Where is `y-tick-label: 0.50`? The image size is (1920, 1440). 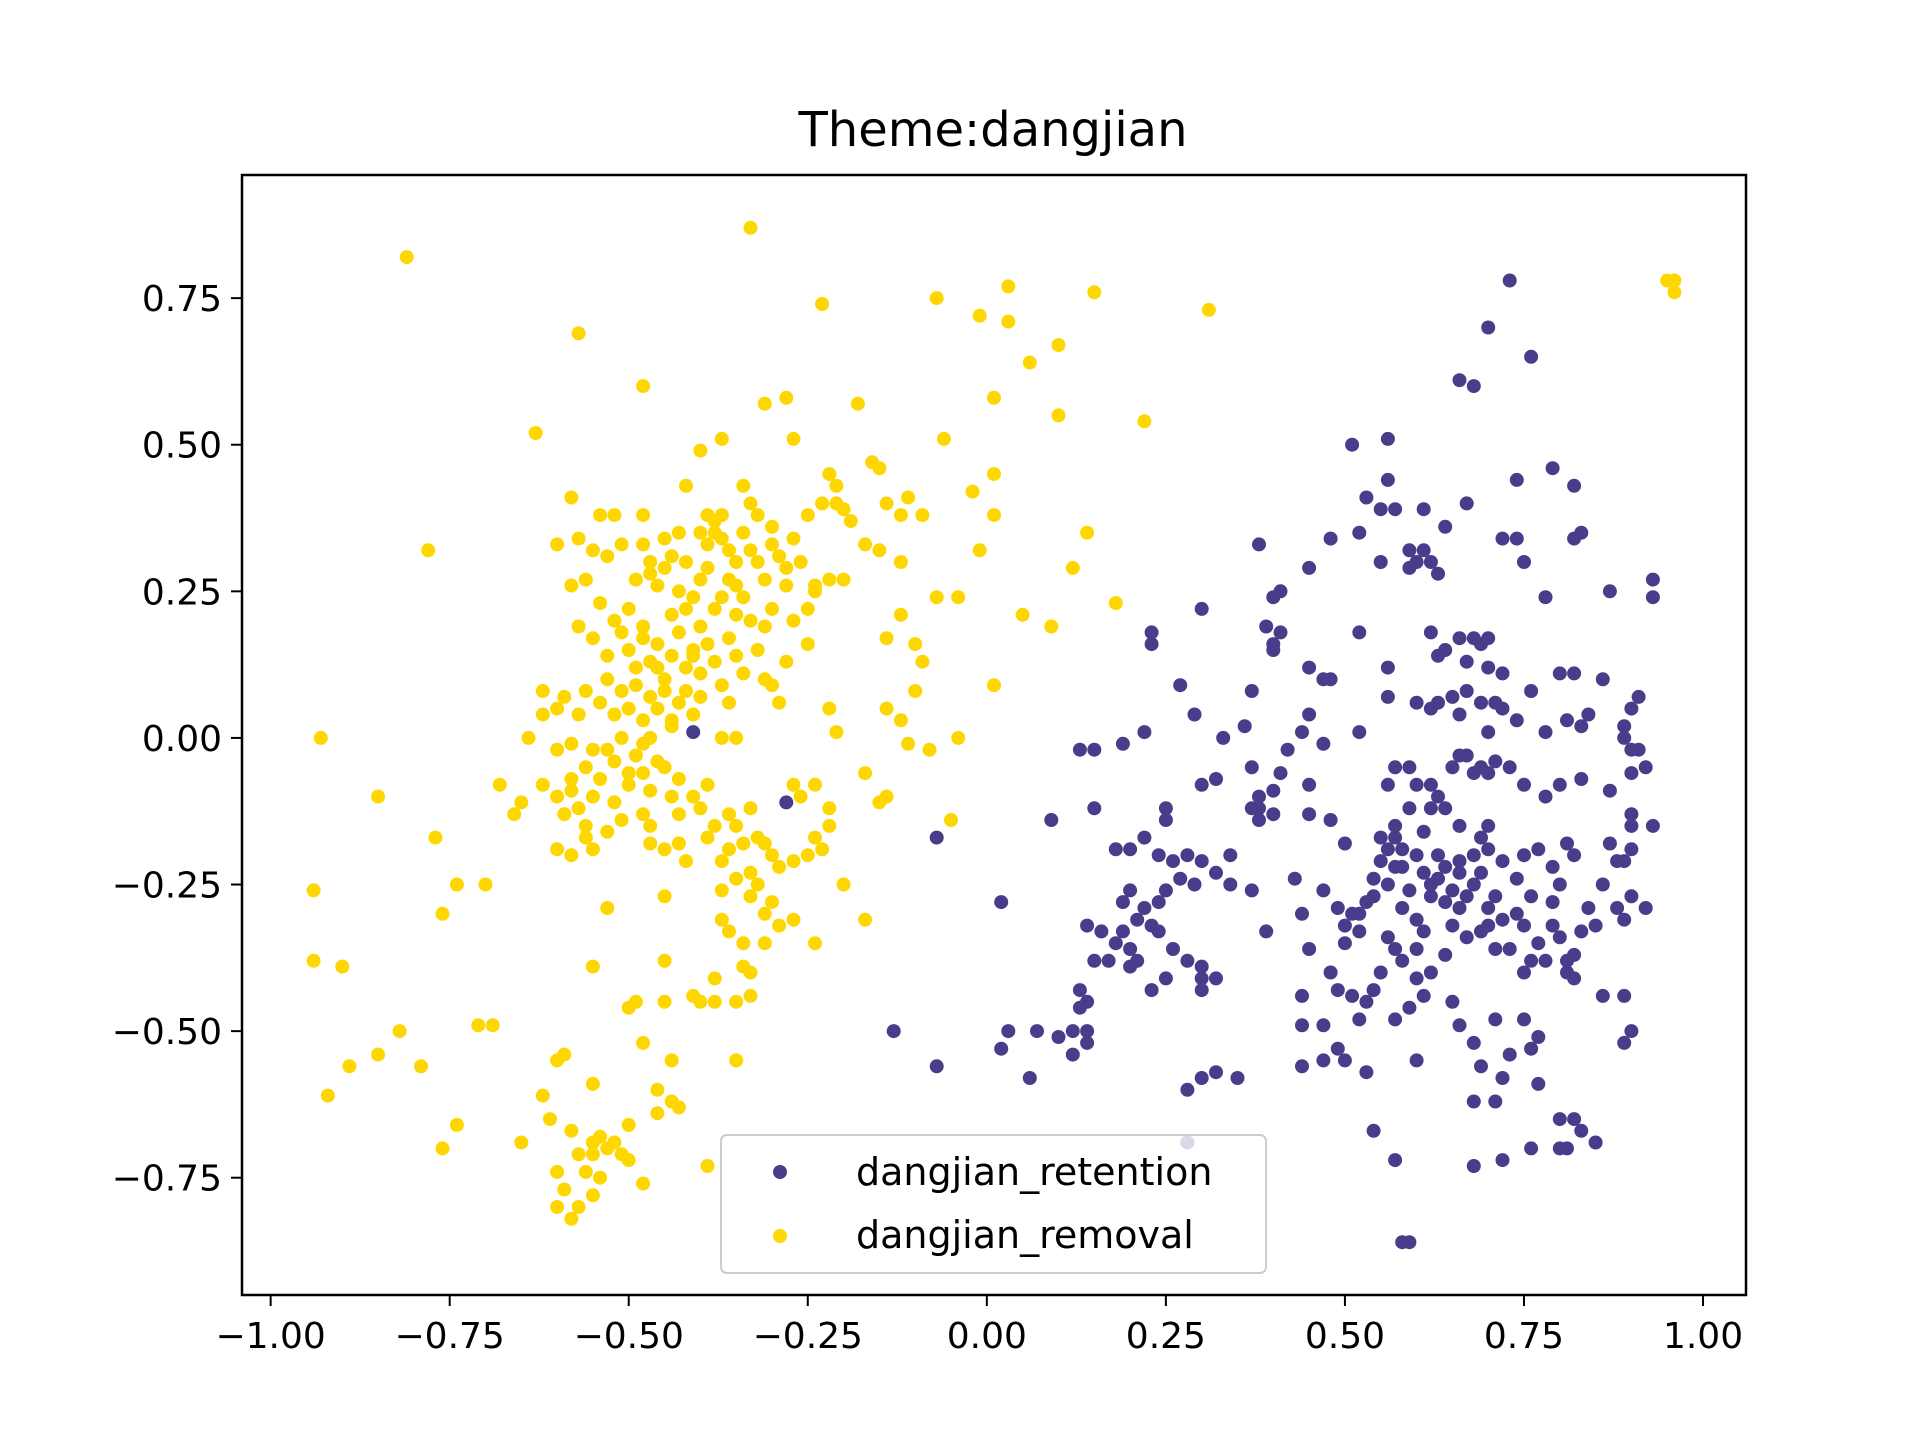
y-tick-label: 0.50 is located at coordinates (182, 446).